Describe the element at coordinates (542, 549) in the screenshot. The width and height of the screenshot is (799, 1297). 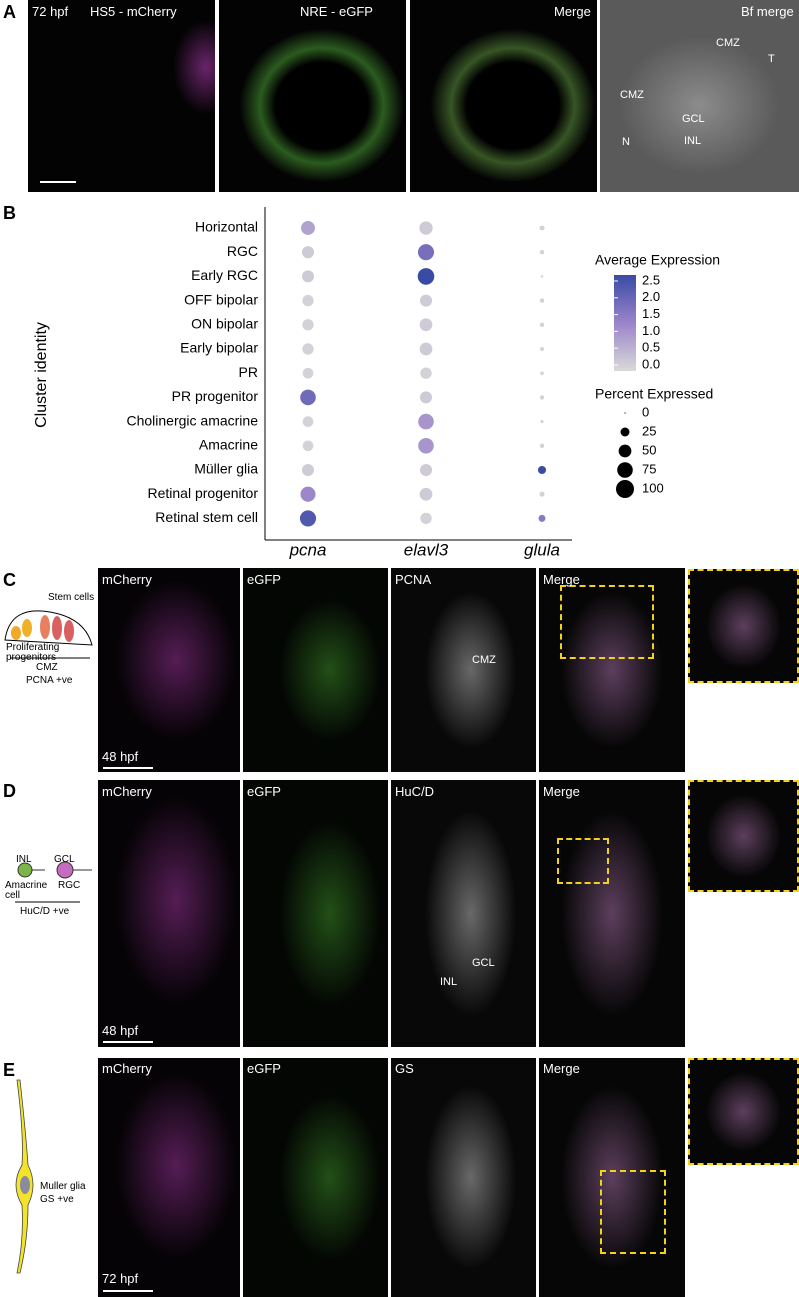
I see `x-tick-label: glula` at that location.